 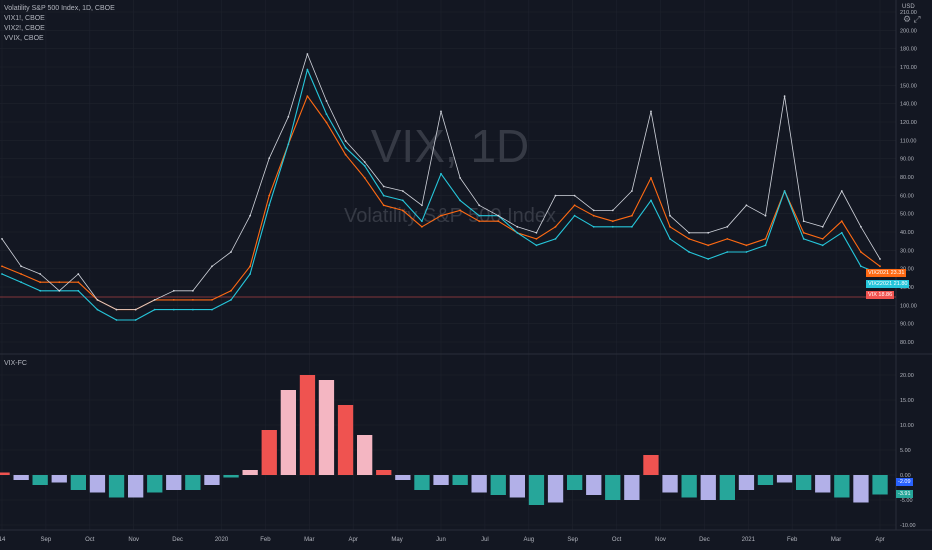 I want to click on currency-label: USD, so click(x=908, y=7).